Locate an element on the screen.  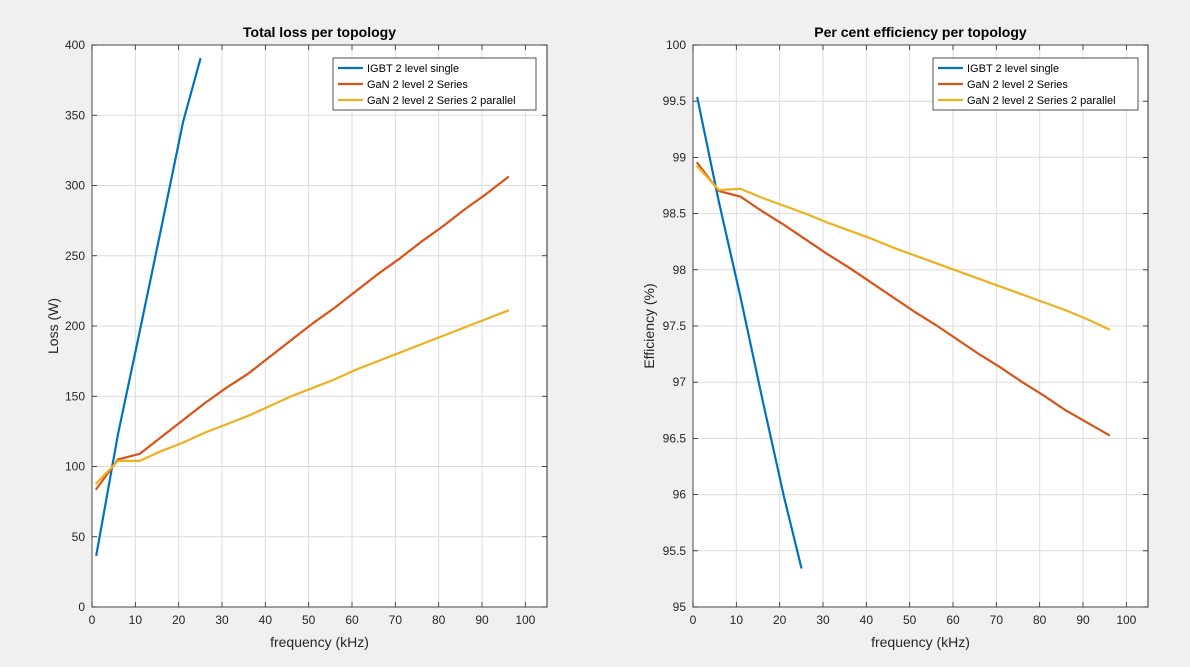
y-tick-label: 250 is located at coordinates (75, 256).